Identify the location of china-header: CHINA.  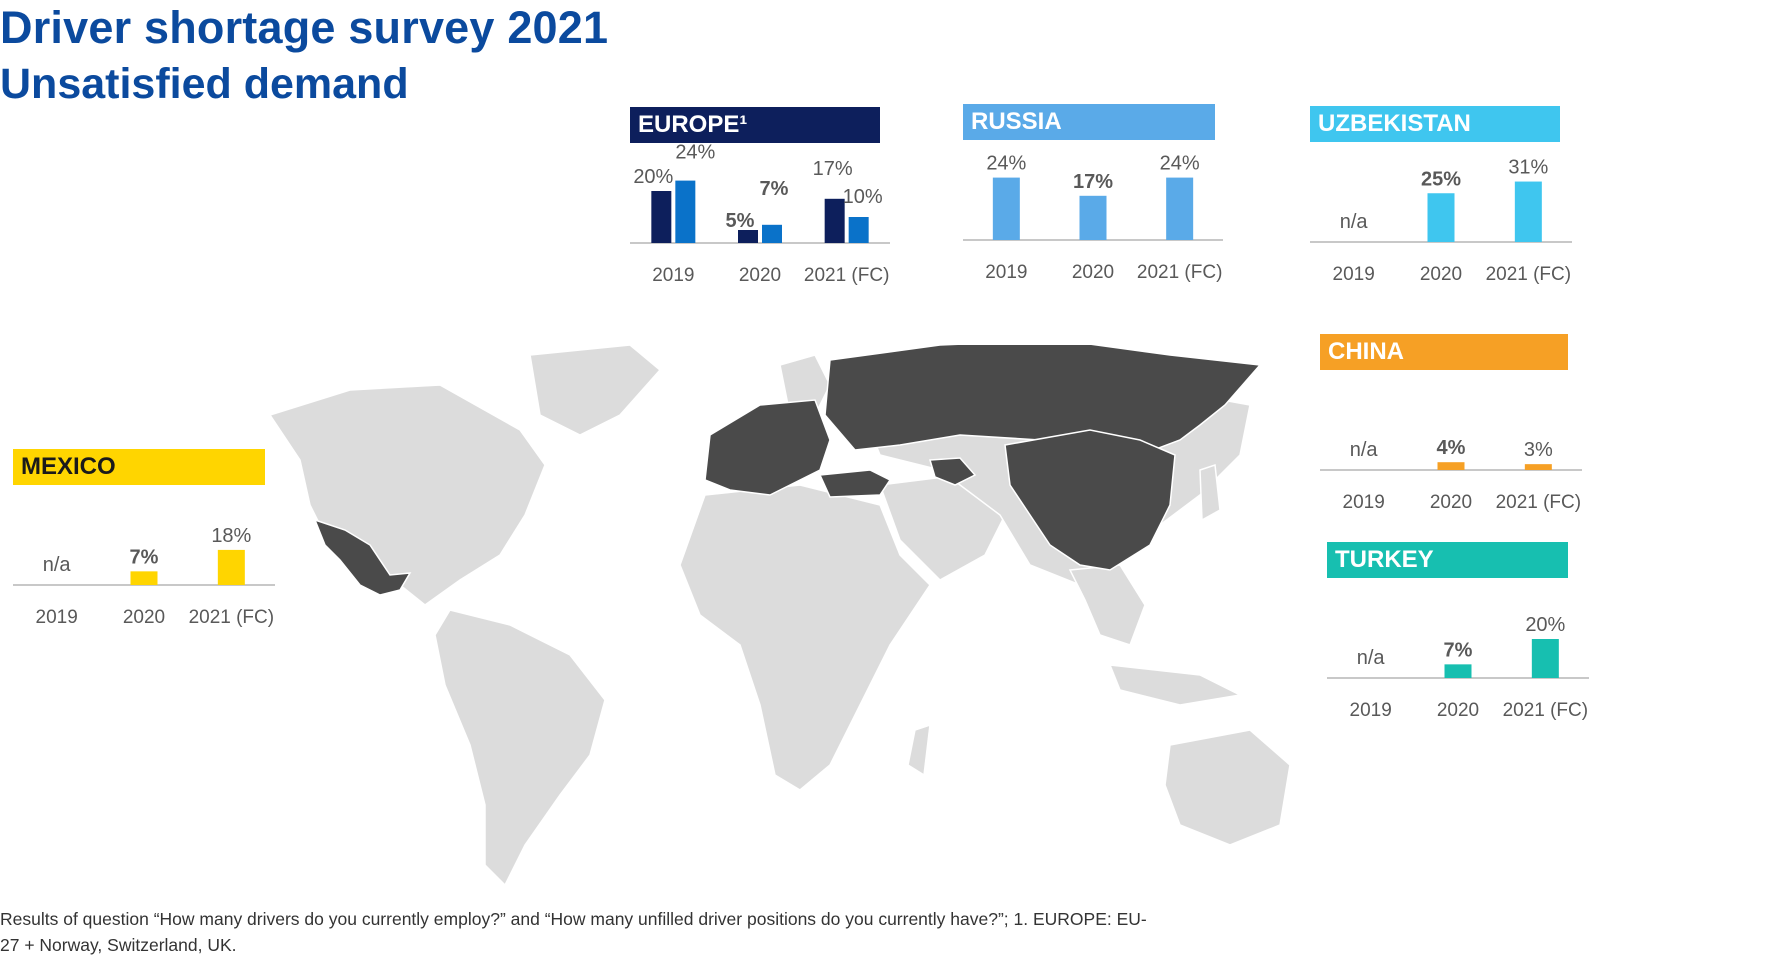
(1444, 352).